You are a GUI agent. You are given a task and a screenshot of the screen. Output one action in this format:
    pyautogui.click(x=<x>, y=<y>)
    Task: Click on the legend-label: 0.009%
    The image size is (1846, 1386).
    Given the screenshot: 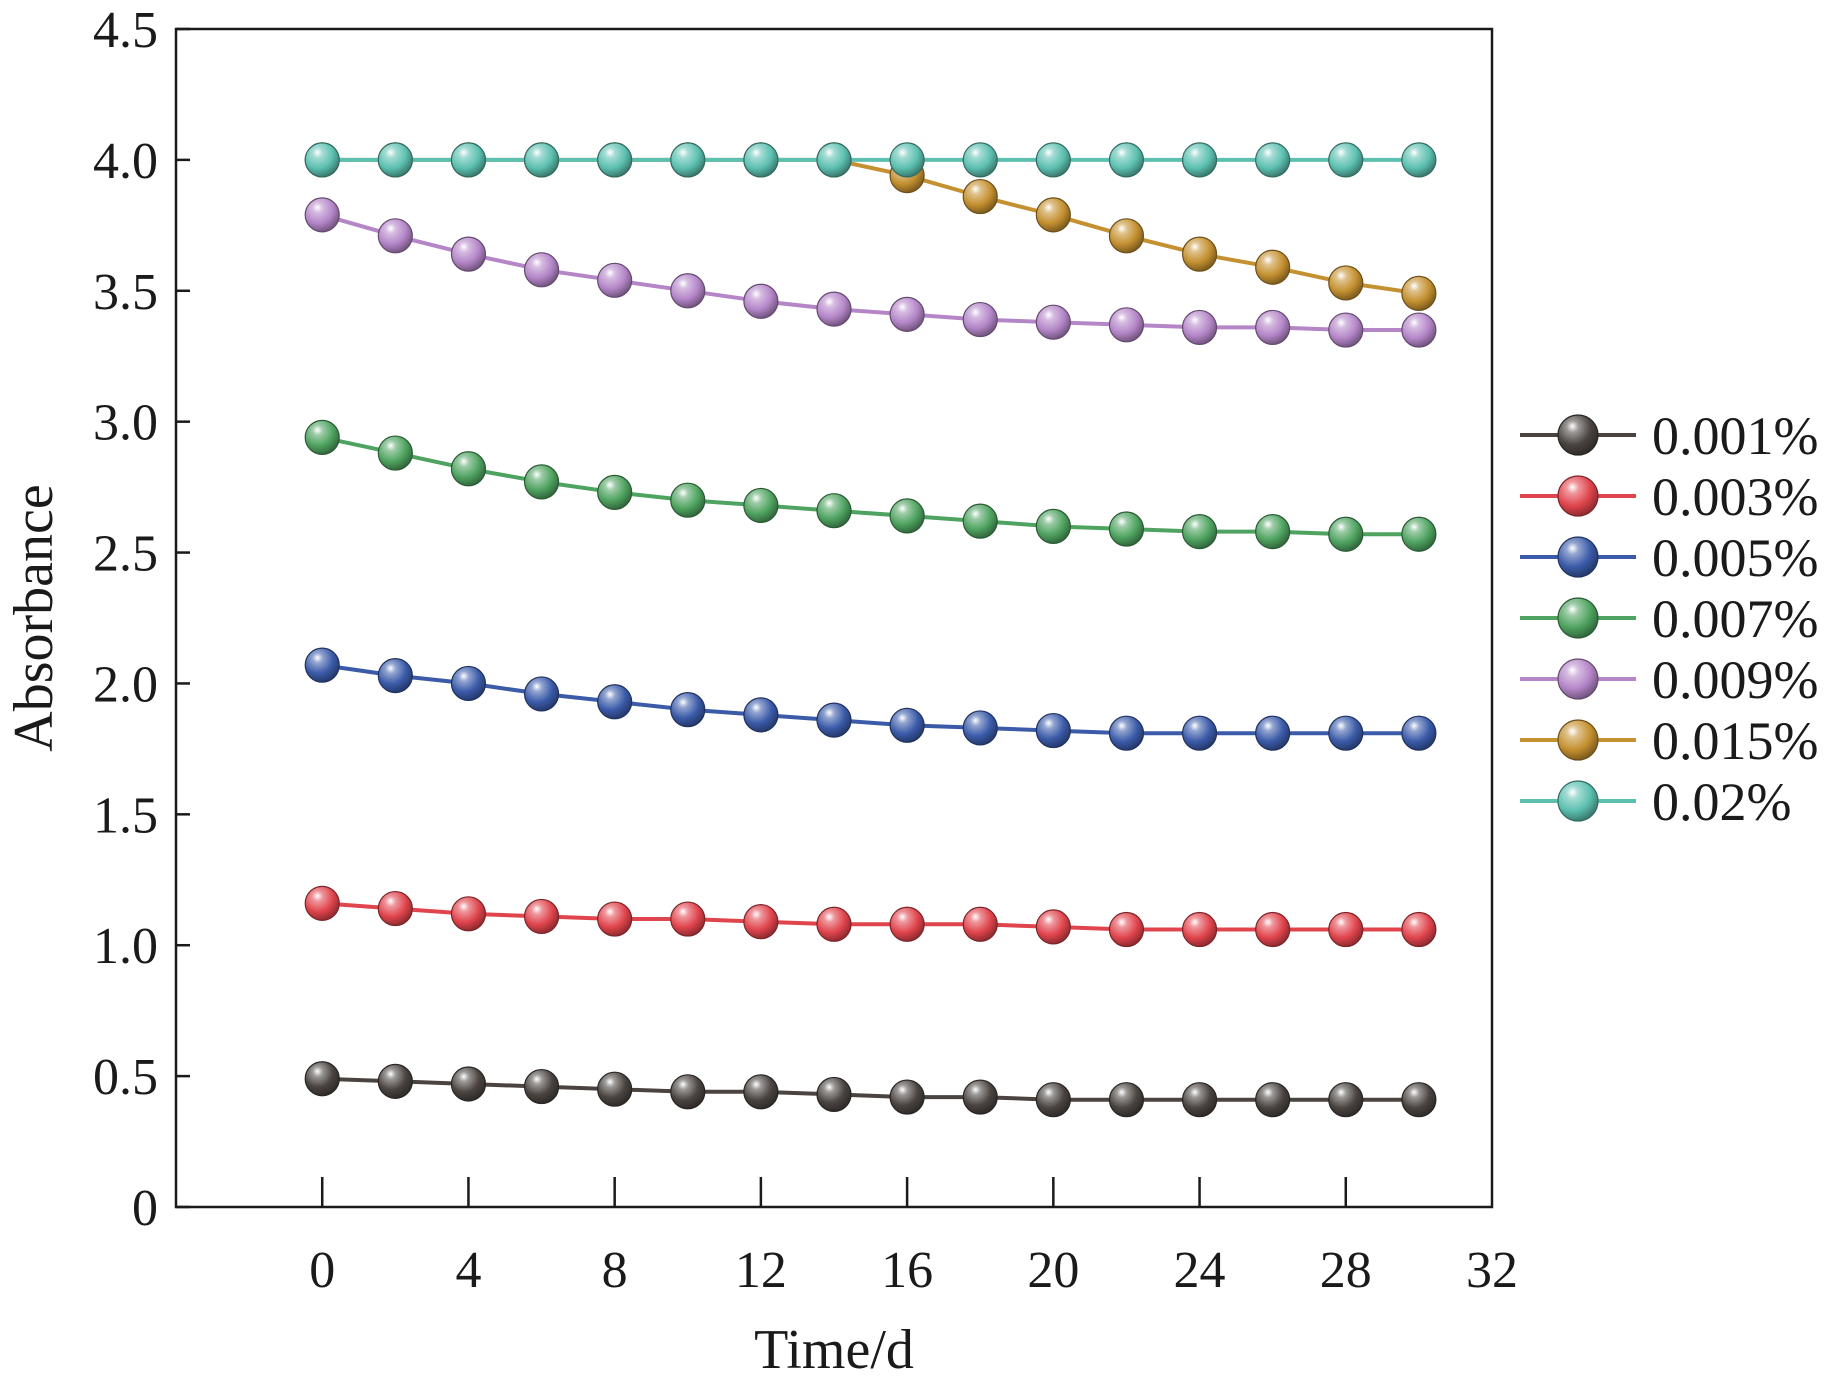 What is the action you would take?
    pyautogui.click(x=1735, y=680)
    